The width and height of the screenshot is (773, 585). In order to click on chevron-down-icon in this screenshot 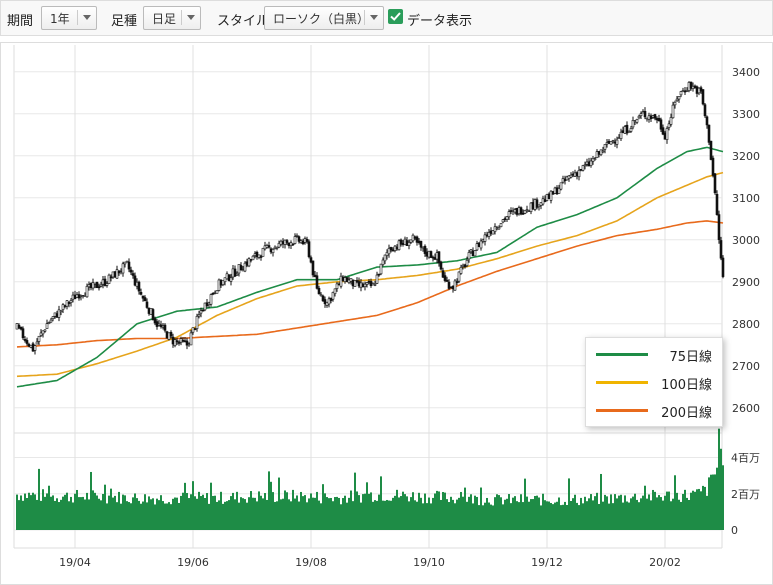, I will do `click(87, 17)`.